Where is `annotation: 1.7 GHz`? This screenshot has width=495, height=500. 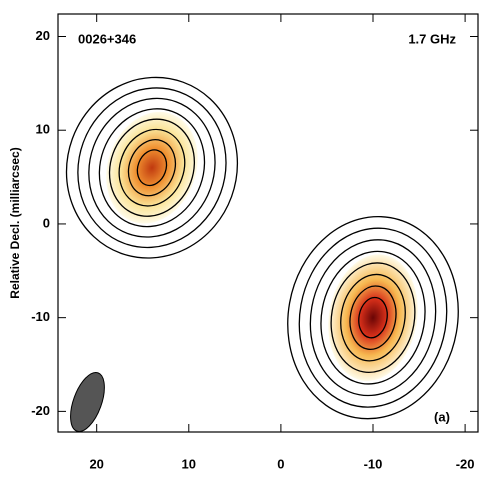
annotation: 1.7 GHz is located at coordinates (432, 38).